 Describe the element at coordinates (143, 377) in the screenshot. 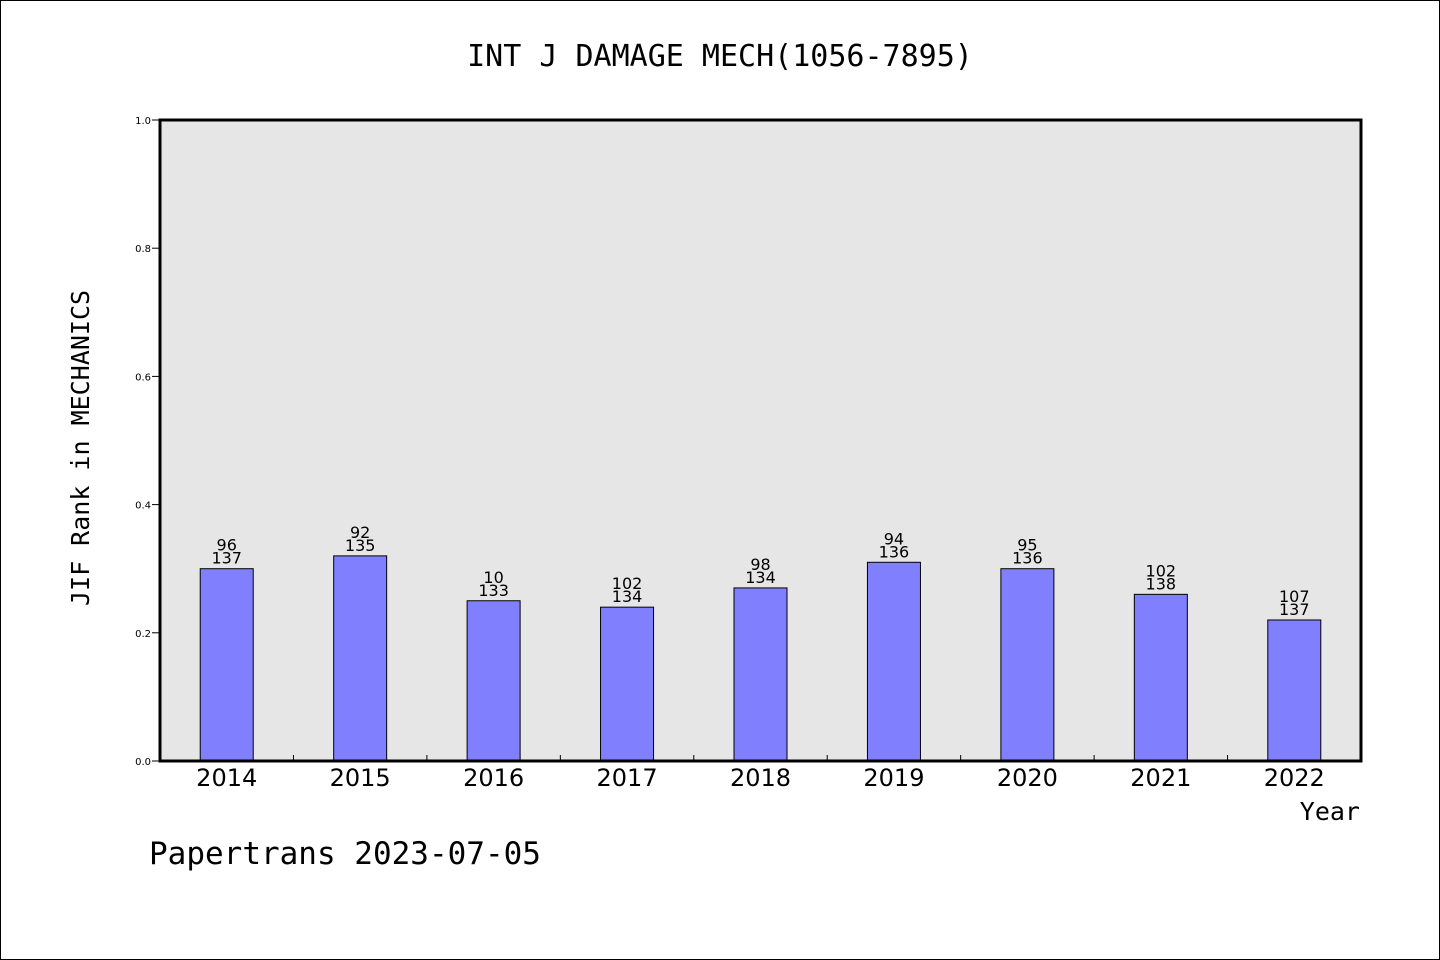

I see `y-tick-label: 0.6` at that location.